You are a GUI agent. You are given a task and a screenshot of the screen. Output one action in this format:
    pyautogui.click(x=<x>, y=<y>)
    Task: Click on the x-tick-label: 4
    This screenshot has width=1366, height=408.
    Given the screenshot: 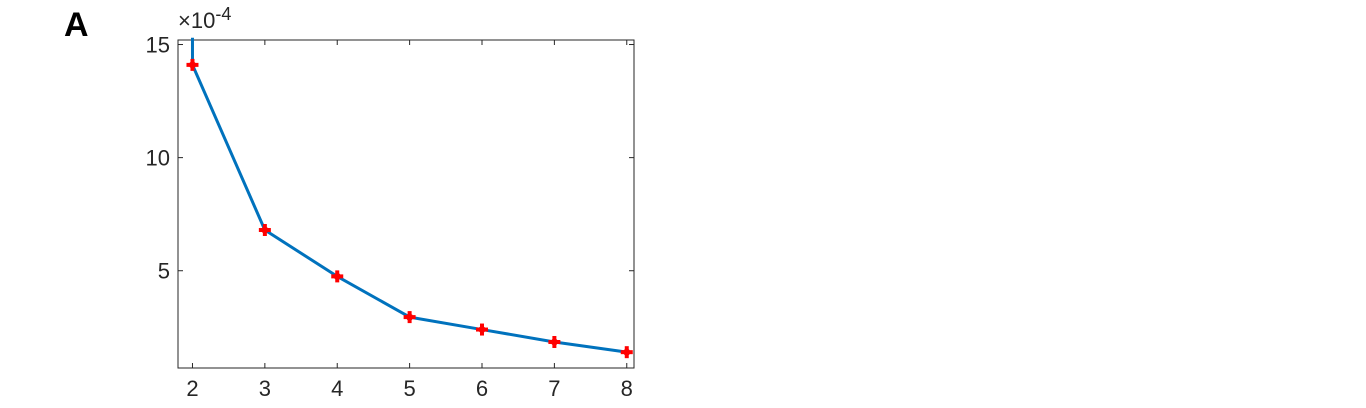 What is the action you would take?
    pyautogui.click(x=337, y=388)
    